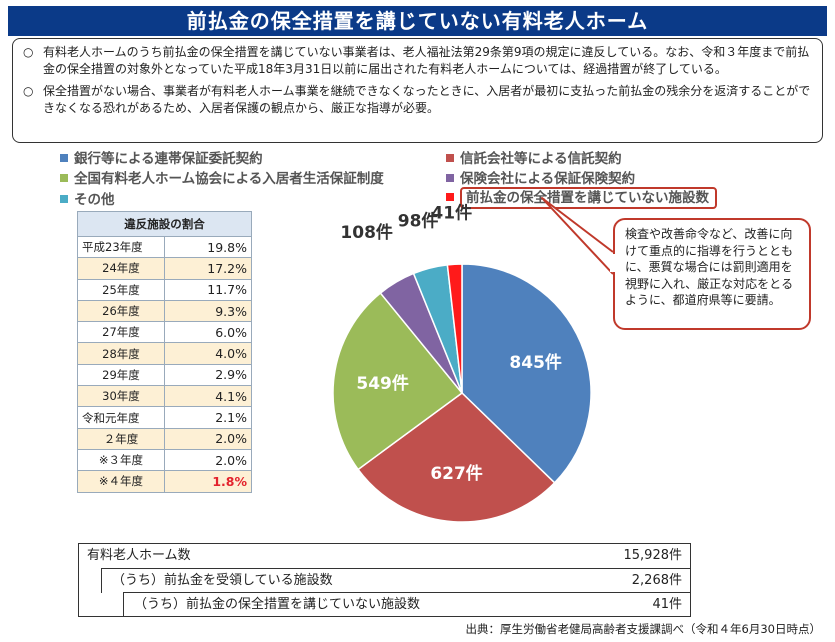  What do you see at coordinates (139, 555) in the screenshot?
I see `summary-label: 有料老人ホーム数` at bounding box center [139, 555].